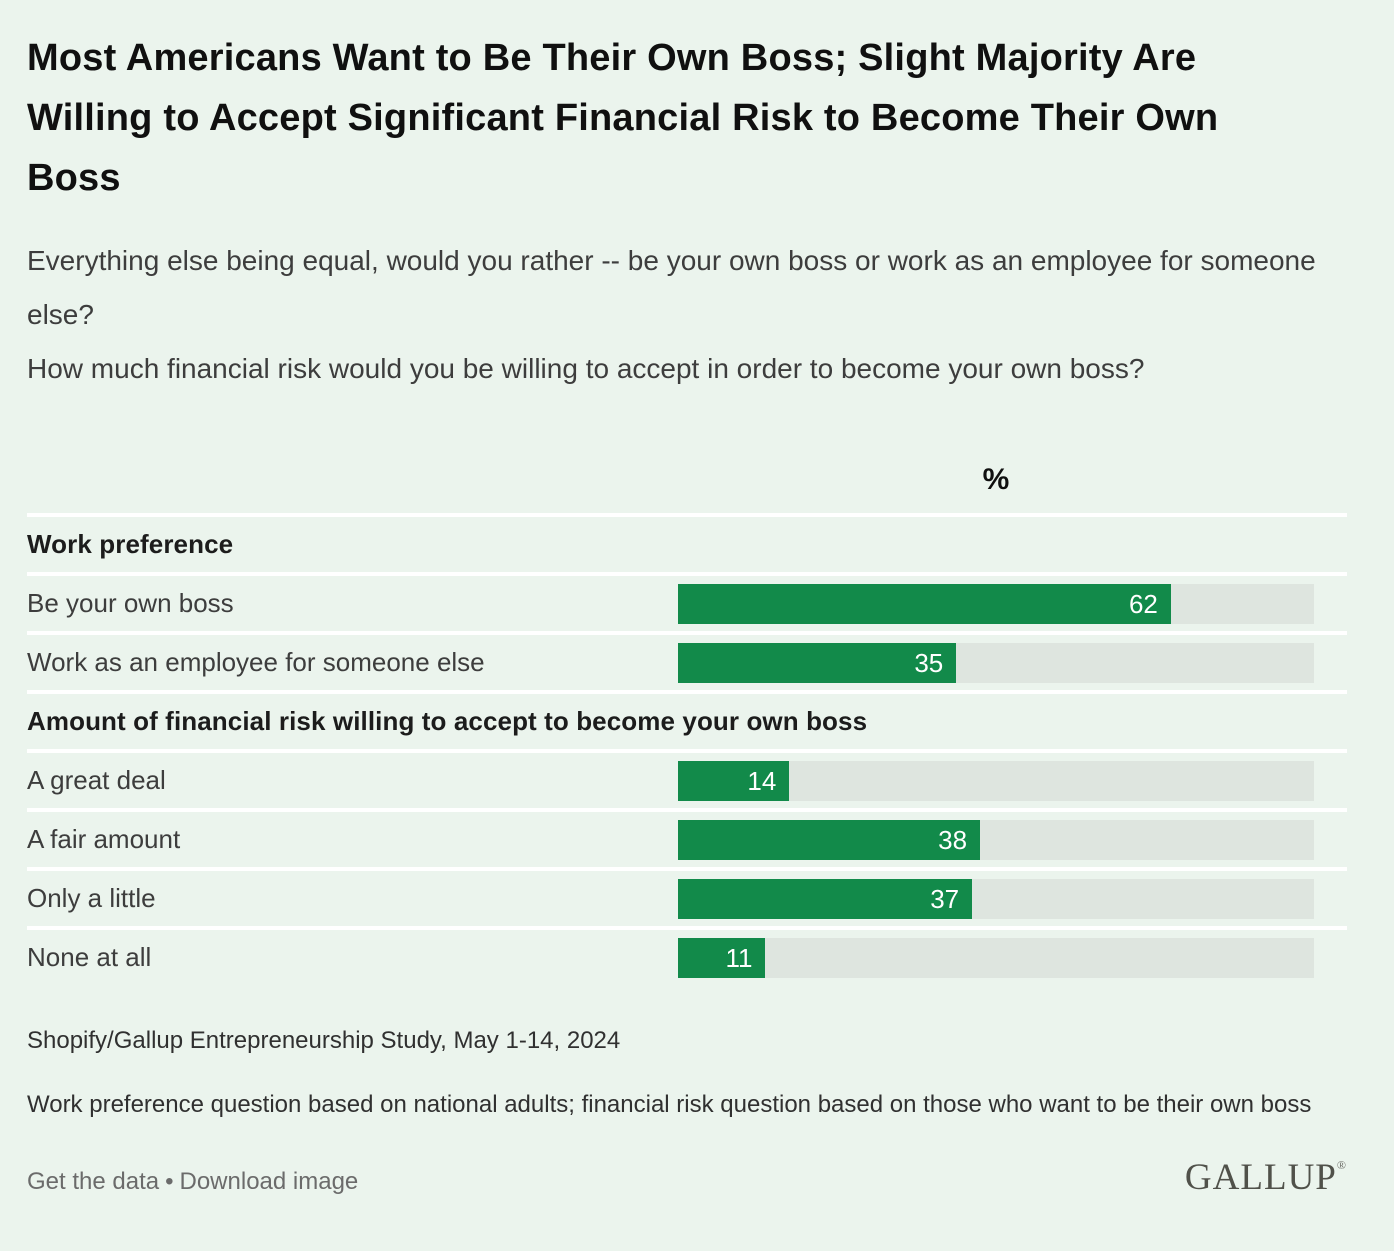 This screenshot has width=1394, height=1254. Describe the element at coordinates (762, 780) in the screenshot. I see `bar-value-label: 14` at that location.